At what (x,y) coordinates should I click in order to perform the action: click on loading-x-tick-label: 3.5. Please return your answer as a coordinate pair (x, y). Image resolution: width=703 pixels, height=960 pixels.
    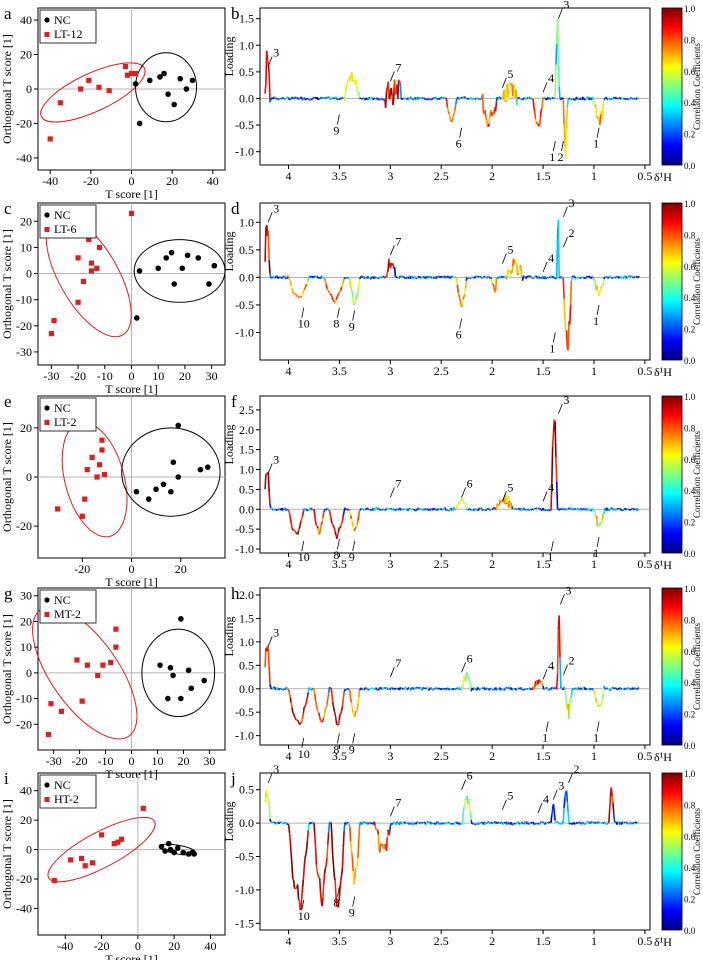
    Looking at the image, I should click on (339, 564).